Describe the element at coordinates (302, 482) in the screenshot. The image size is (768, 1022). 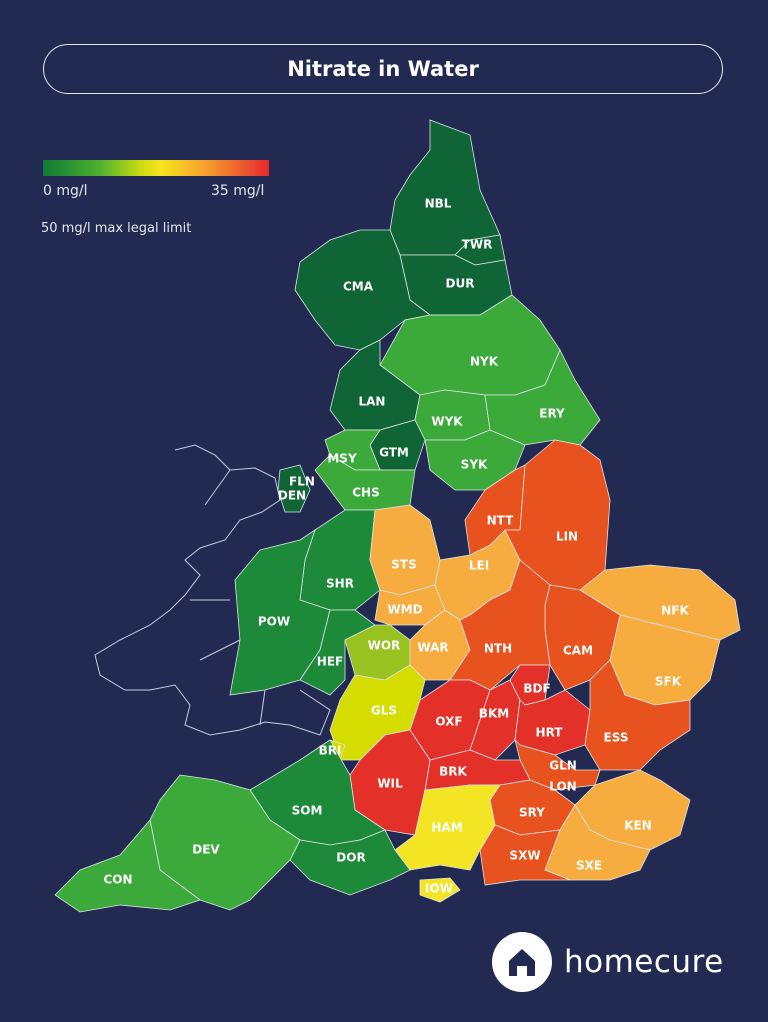
I see `region-label-fln: FLN` at that location.